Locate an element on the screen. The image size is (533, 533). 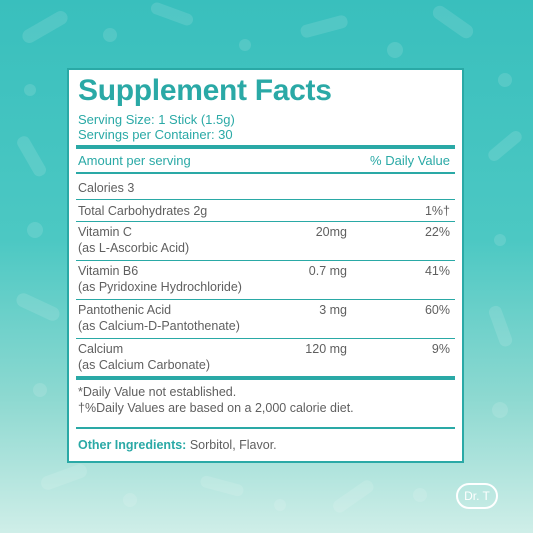
serving-size: Serving Size: 1 Stick (1.5g) is located at coordinates (156, 119).